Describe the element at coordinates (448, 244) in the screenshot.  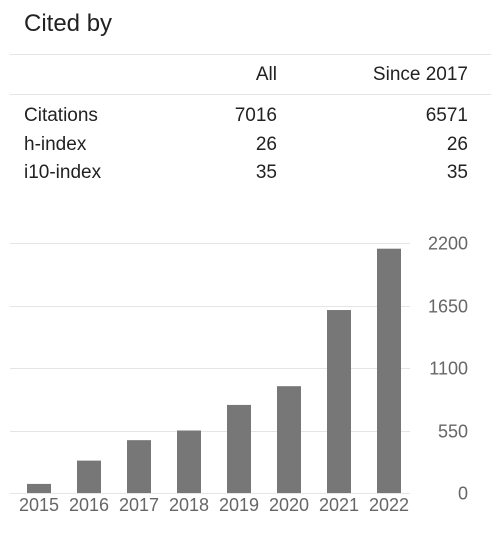
I see `y-tick-label: 2200` at that location.